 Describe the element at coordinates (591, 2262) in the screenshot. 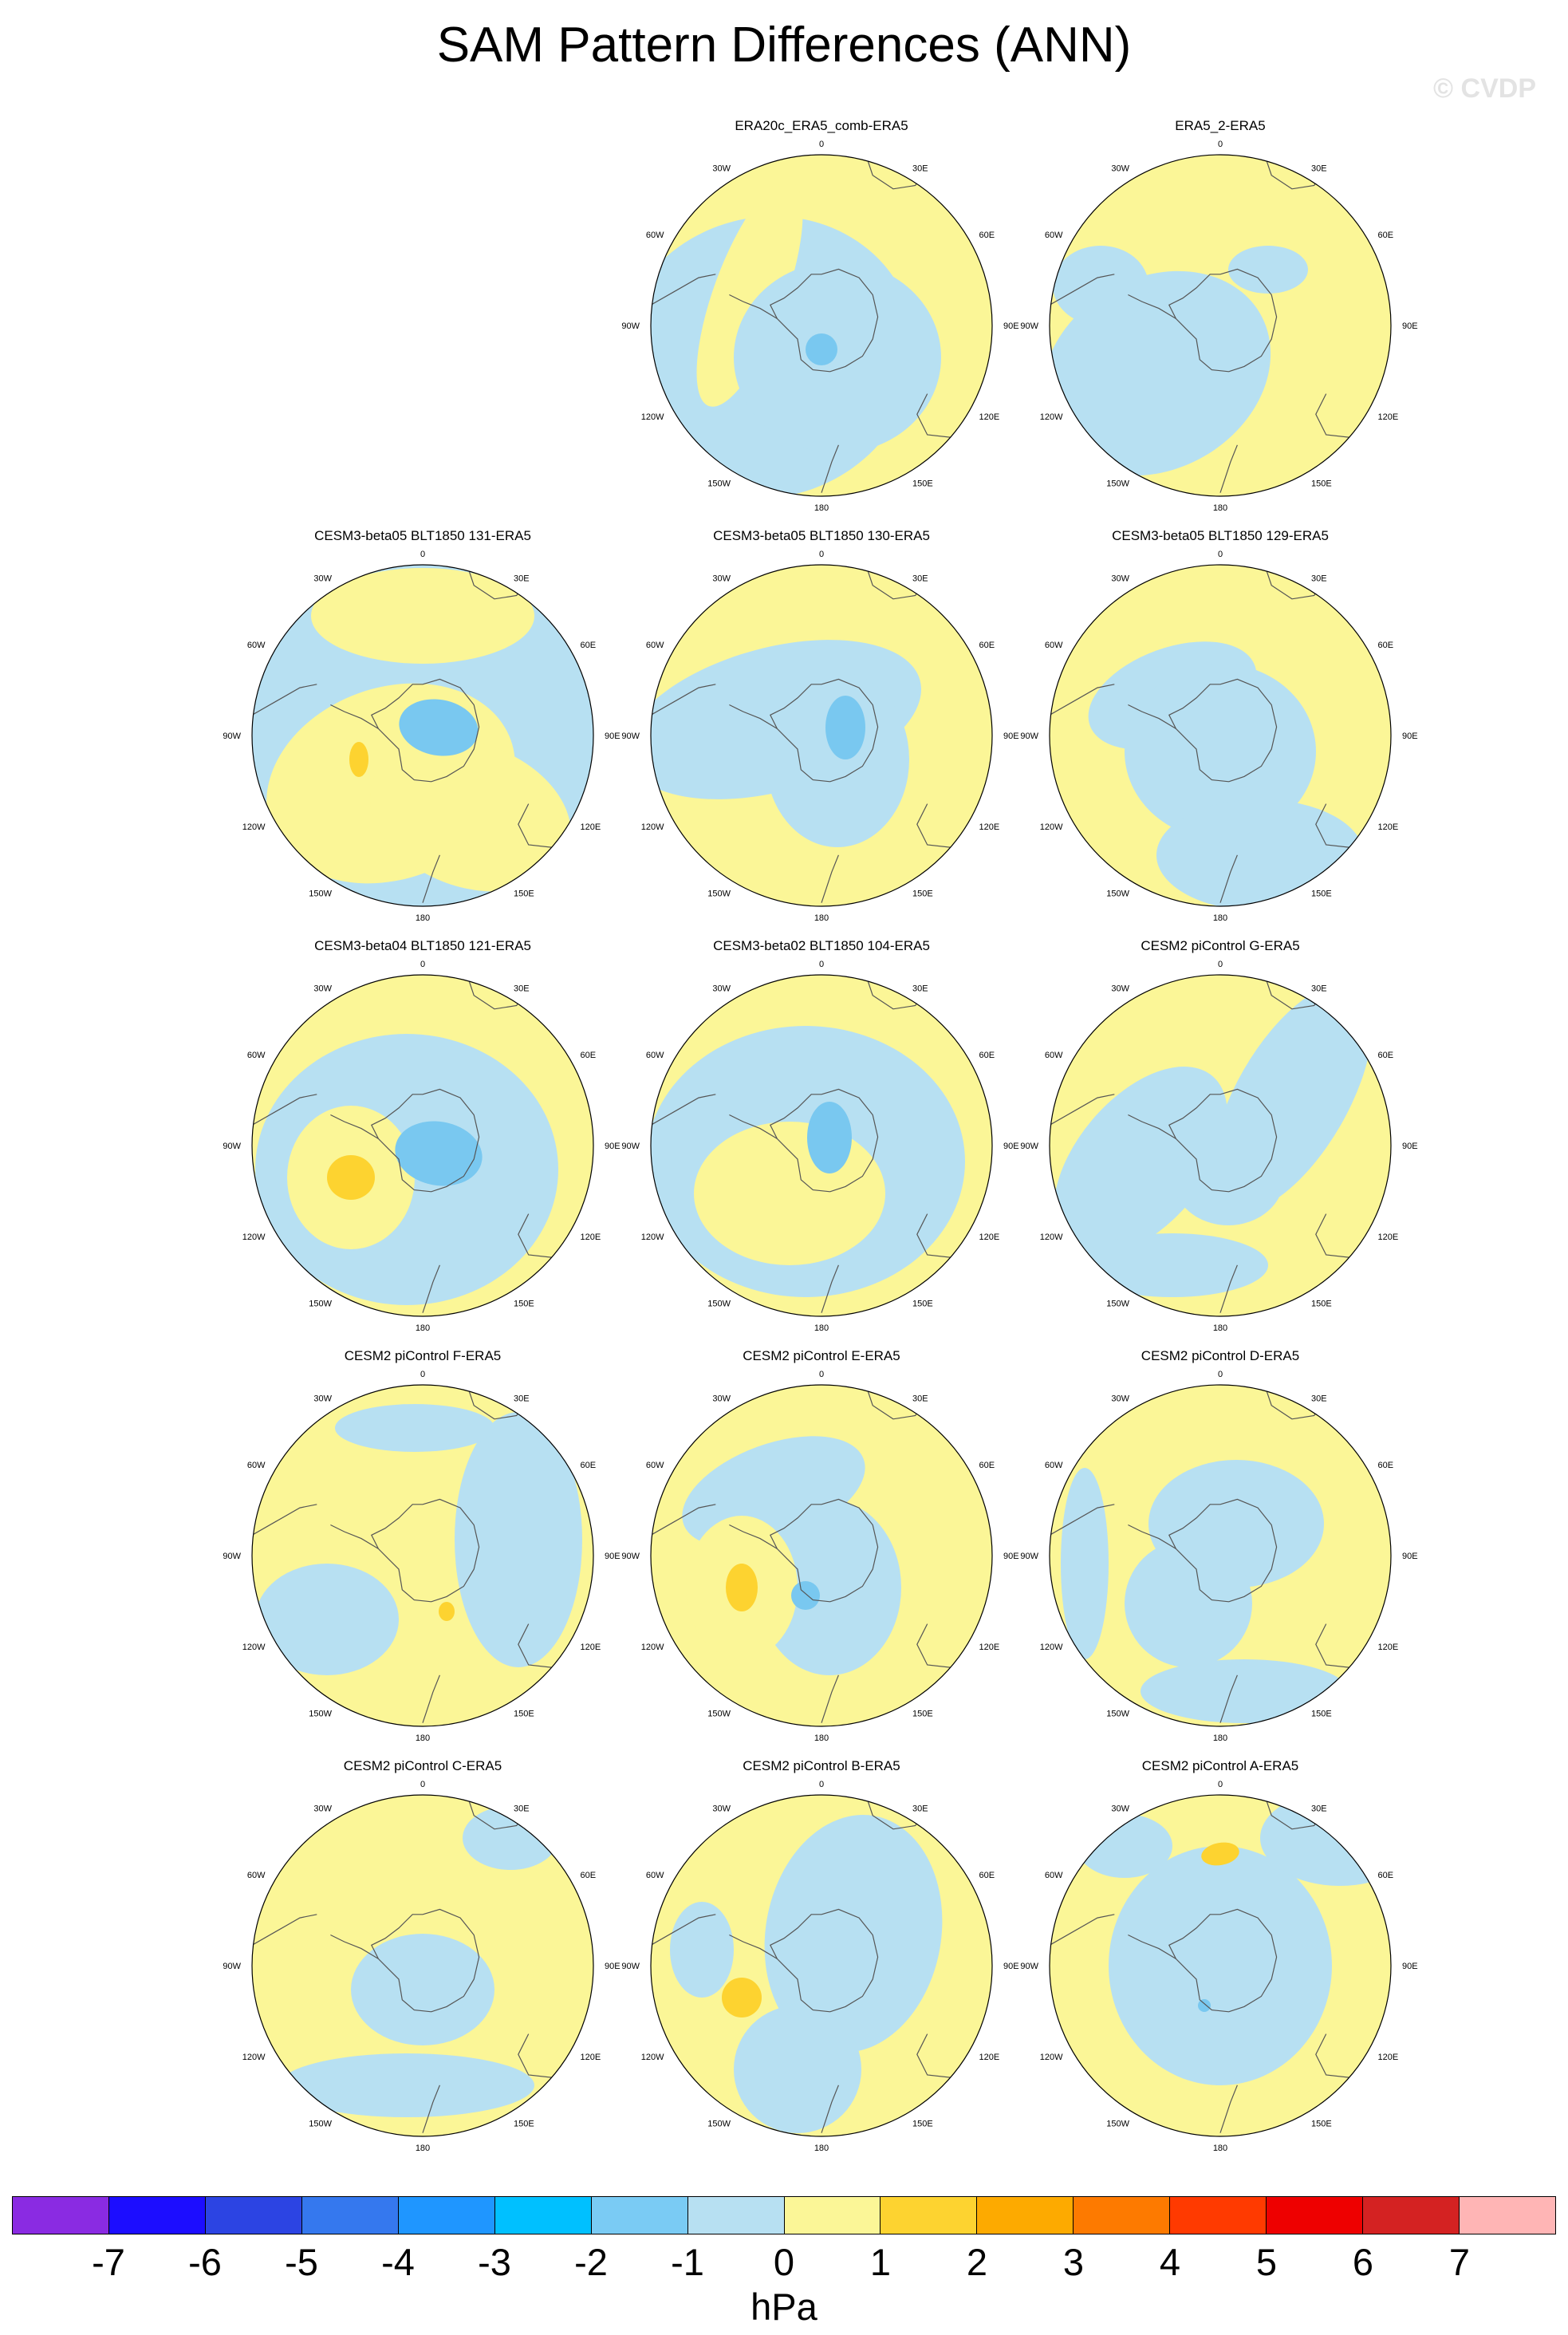

I see `colorbar-tick-label: -2` at that location.